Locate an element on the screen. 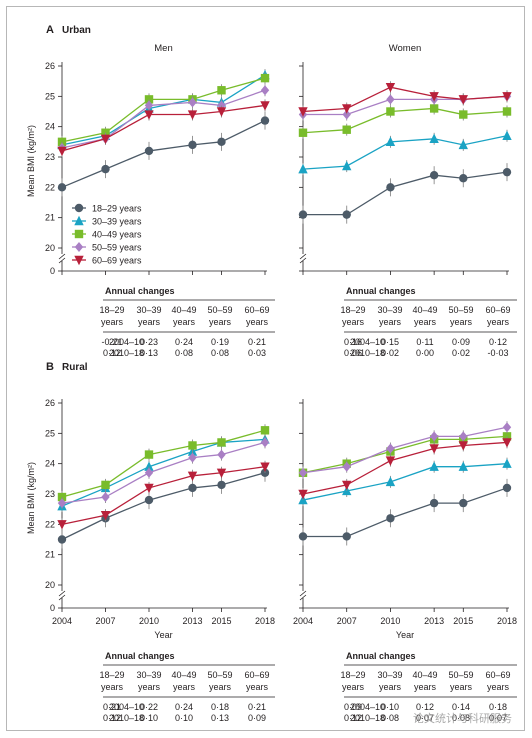 This screenshot has width=532, height=738. y-tick-label: 21 is located at coordinates (50, 218).